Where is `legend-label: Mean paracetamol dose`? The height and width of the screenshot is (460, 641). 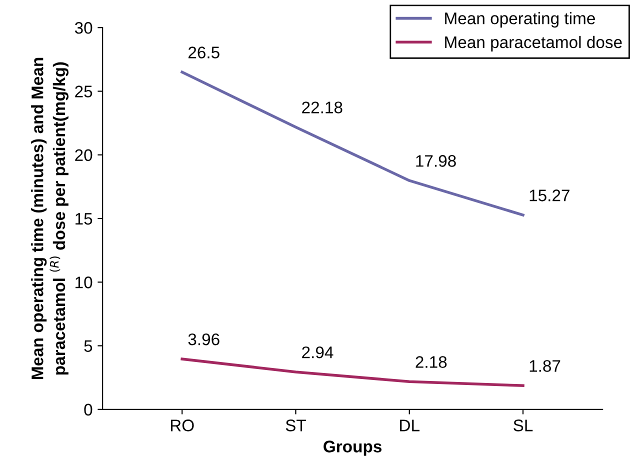 legend-label: Mean paracetamol dose is located at coordinates (533, 44).